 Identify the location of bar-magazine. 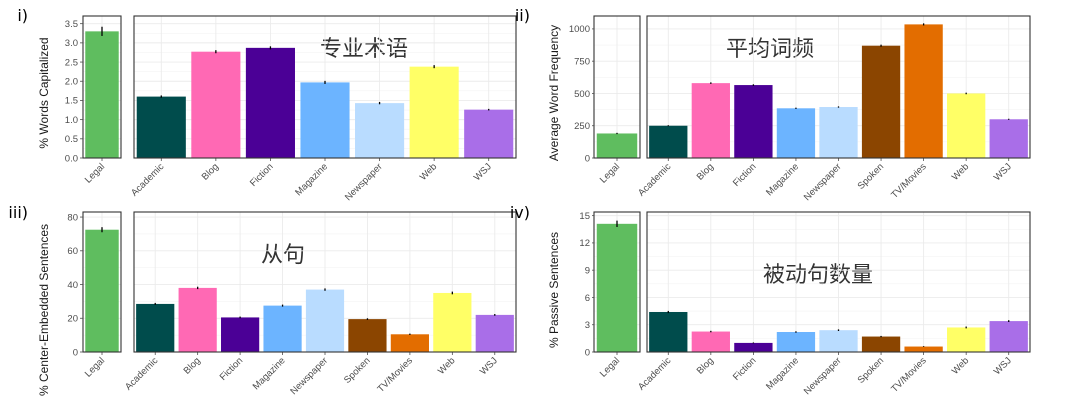
(325, 120).